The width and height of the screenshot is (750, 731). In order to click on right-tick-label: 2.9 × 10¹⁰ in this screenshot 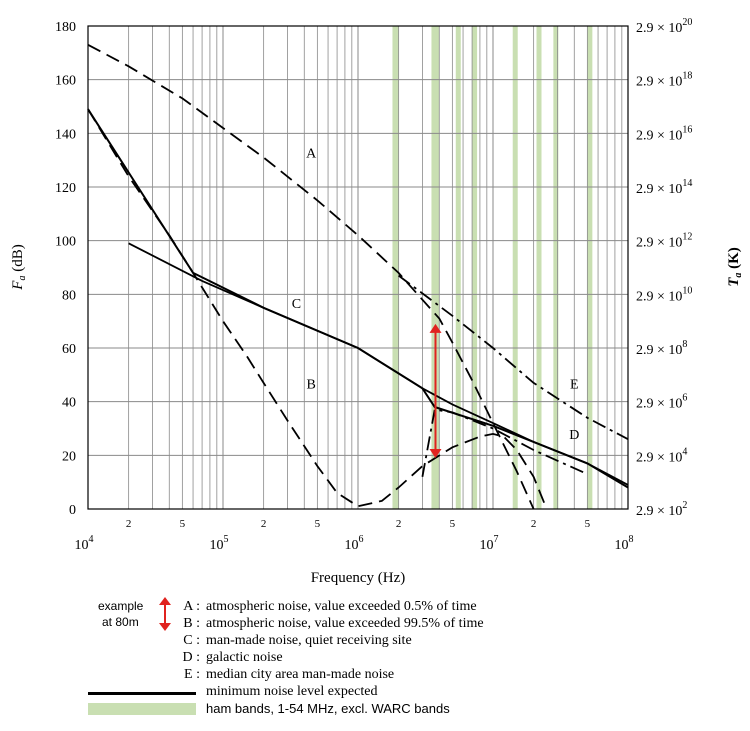, I will do `click(664, 294)`.